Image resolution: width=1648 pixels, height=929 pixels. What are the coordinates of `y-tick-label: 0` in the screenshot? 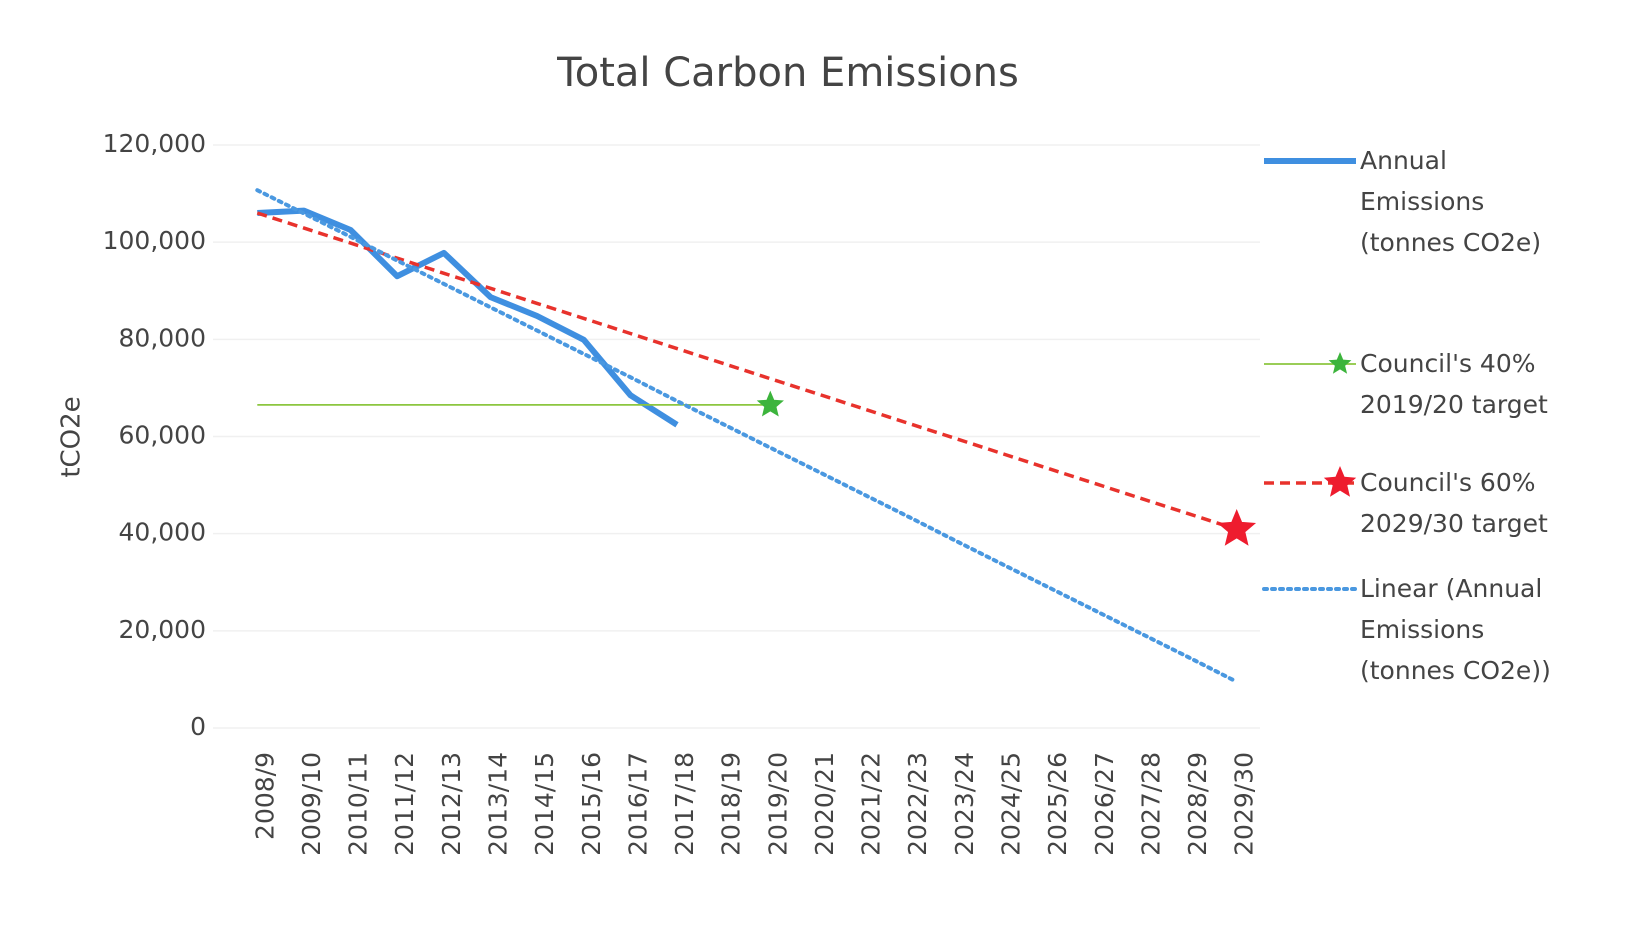 It's located at (198, 726).